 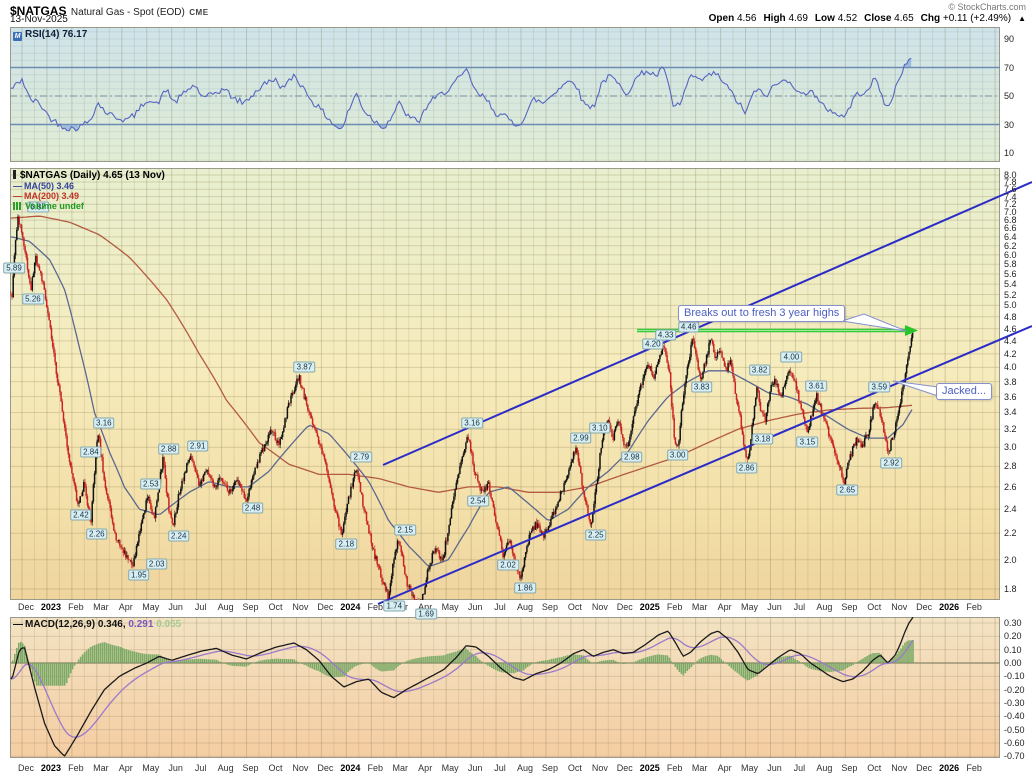 I want to click on breakout-arrowhead, so click(x=911, y=330).